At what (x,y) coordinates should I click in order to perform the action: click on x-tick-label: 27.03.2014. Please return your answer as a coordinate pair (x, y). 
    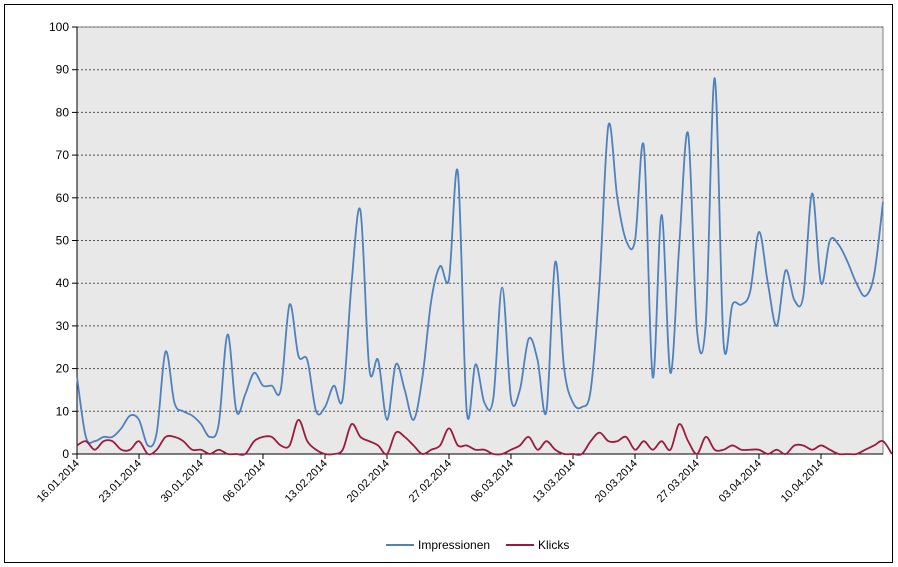
    Looking at the image, I should click on (678, 481).